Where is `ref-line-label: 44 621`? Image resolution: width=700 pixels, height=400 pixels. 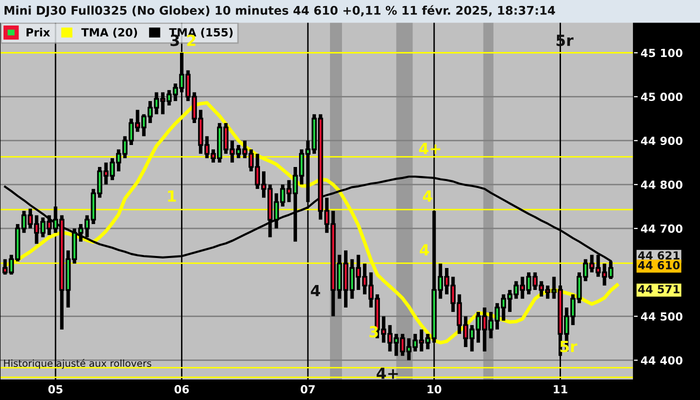 ref-line-label: 44 621 is located at coordinates (659, 255).